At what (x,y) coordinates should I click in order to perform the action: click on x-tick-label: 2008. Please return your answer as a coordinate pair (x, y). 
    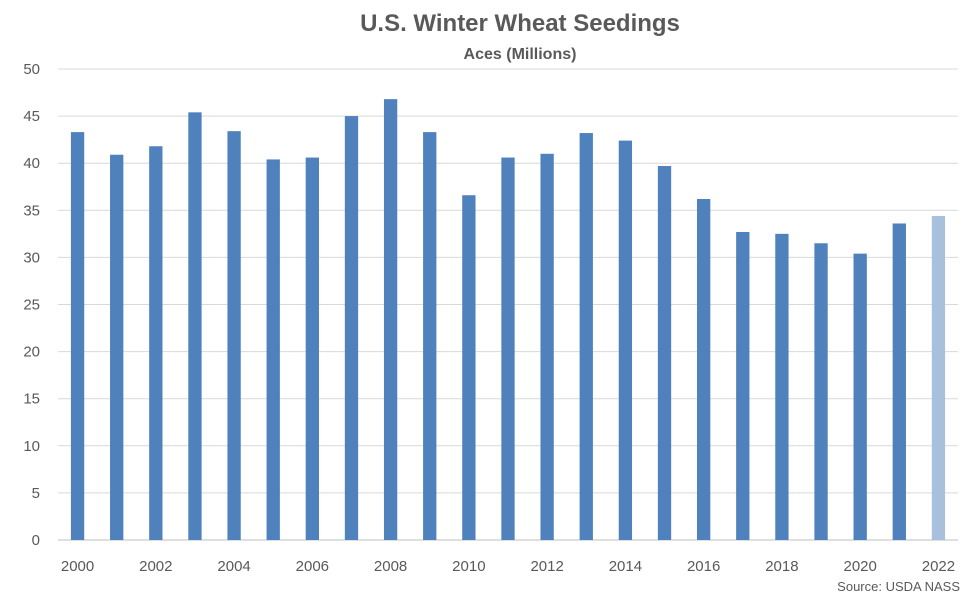
    Looking at the image, I should click on (390, 566).